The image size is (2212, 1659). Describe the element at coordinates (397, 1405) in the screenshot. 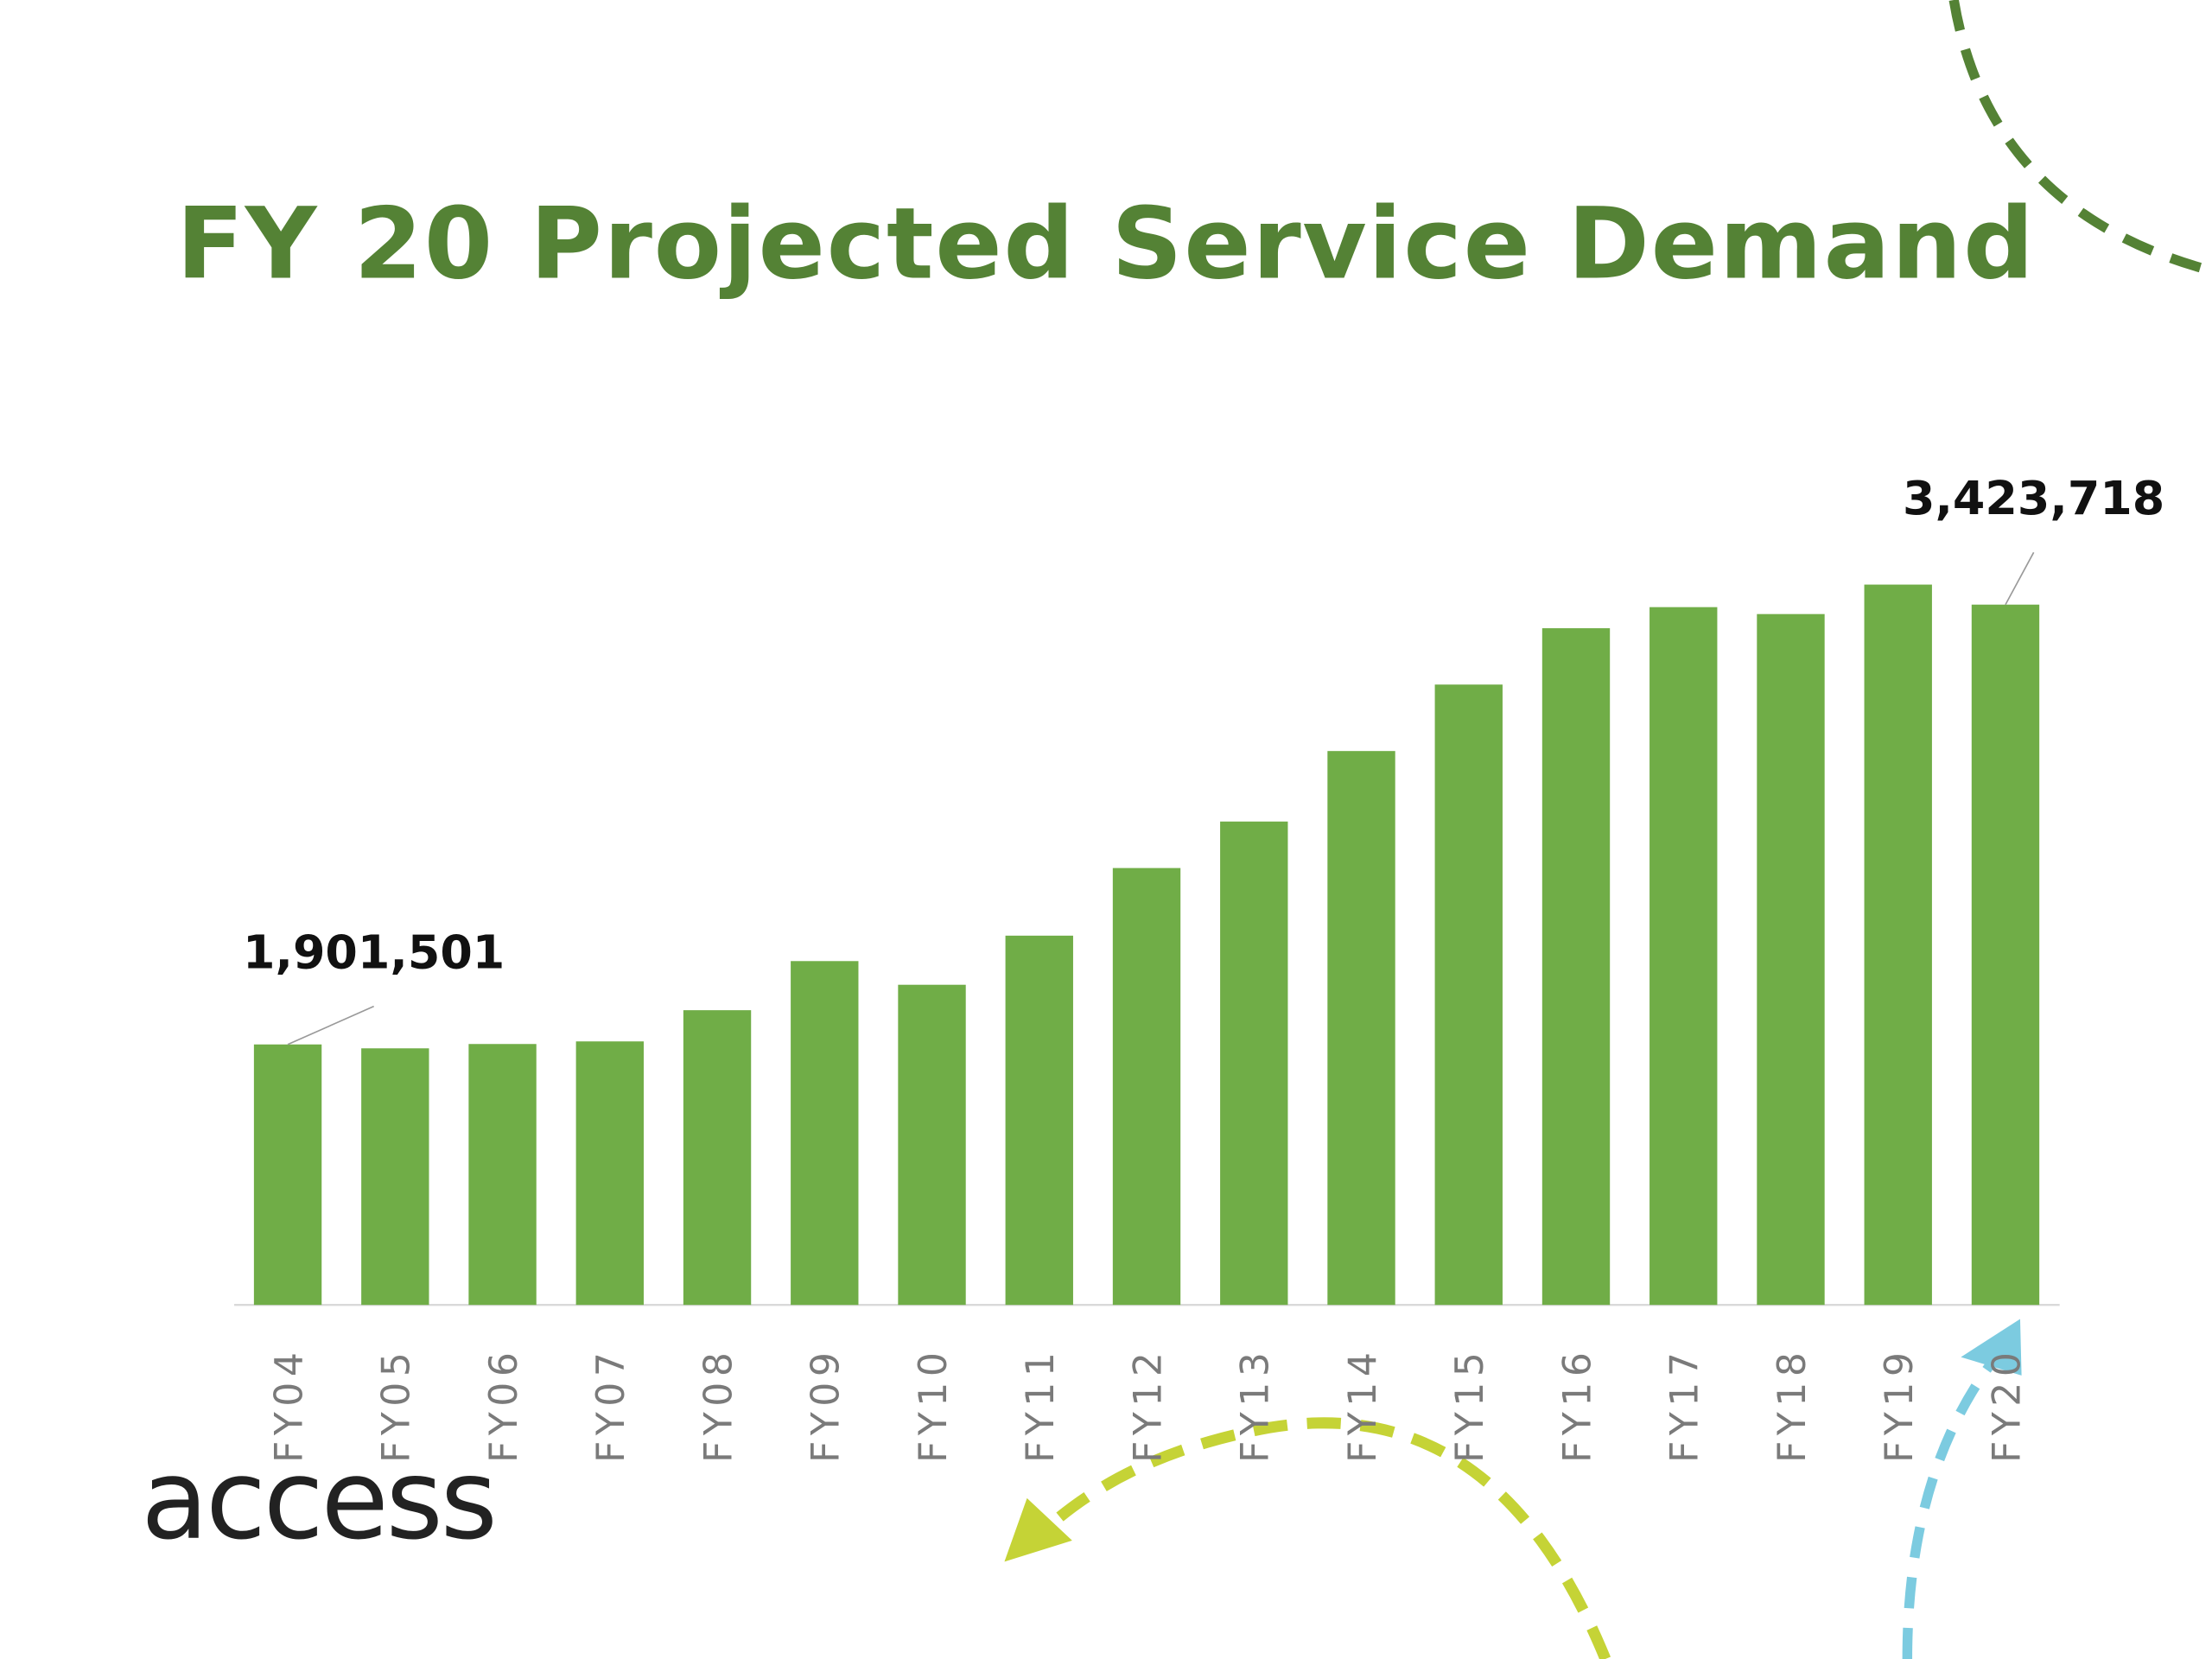

I see `x-tick-label: FY05` at that location.